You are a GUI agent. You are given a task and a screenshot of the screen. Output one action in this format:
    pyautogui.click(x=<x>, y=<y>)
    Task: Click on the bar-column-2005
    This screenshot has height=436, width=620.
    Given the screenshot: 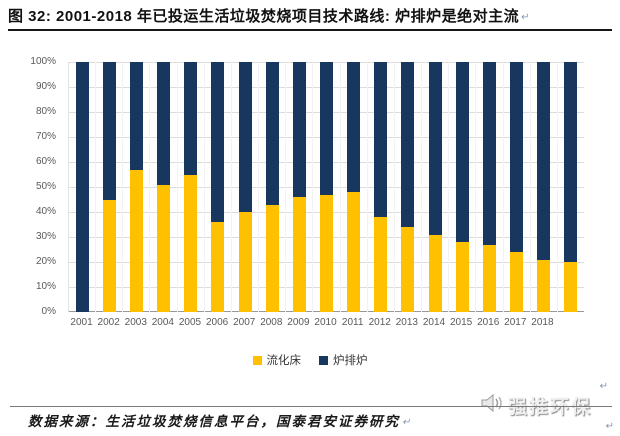 What is the action you would take?
    pyautogui.click(x=190, y=187)
    